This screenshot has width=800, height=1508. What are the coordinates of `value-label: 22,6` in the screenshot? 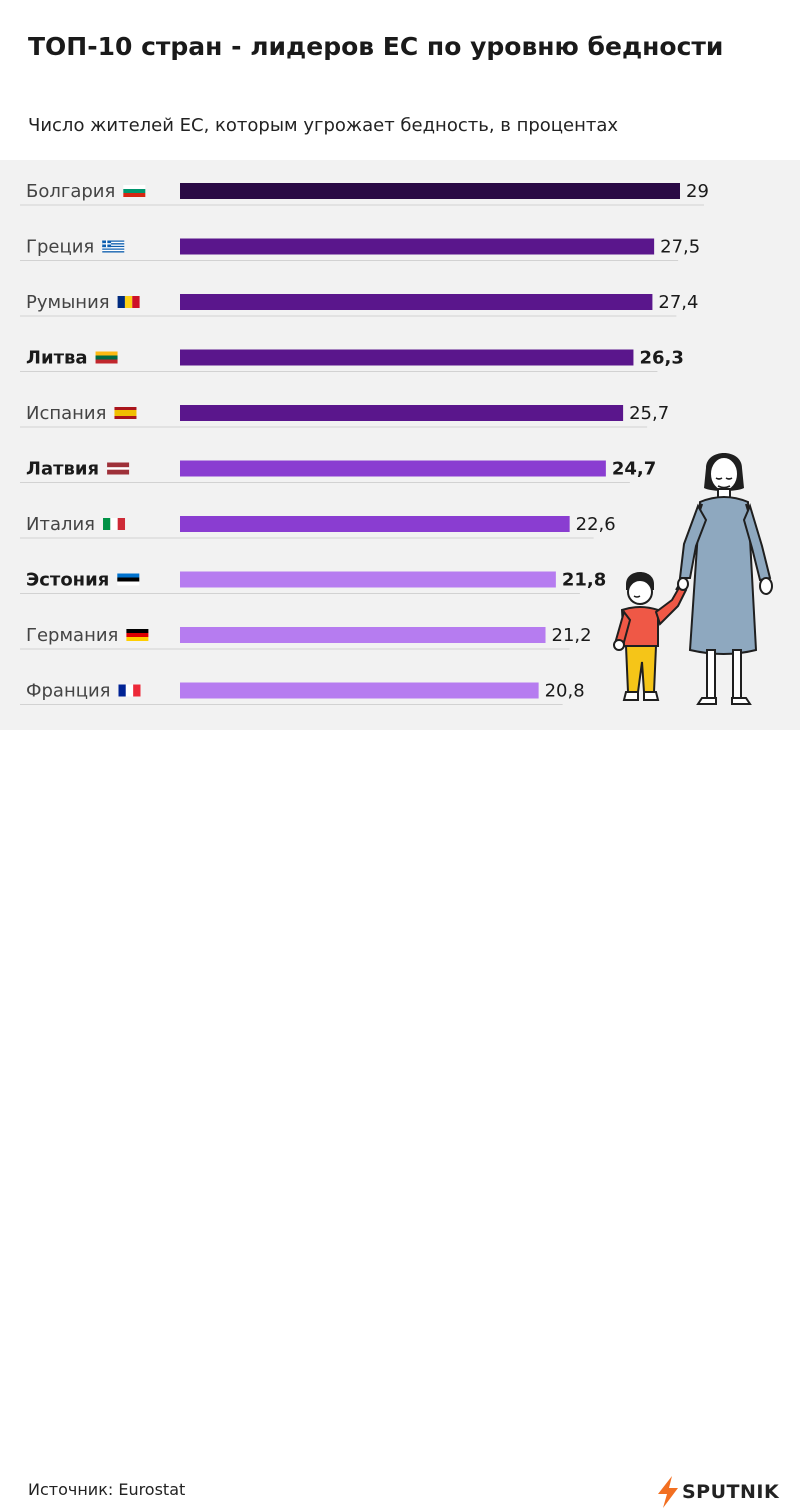 It's located at (596, 524).